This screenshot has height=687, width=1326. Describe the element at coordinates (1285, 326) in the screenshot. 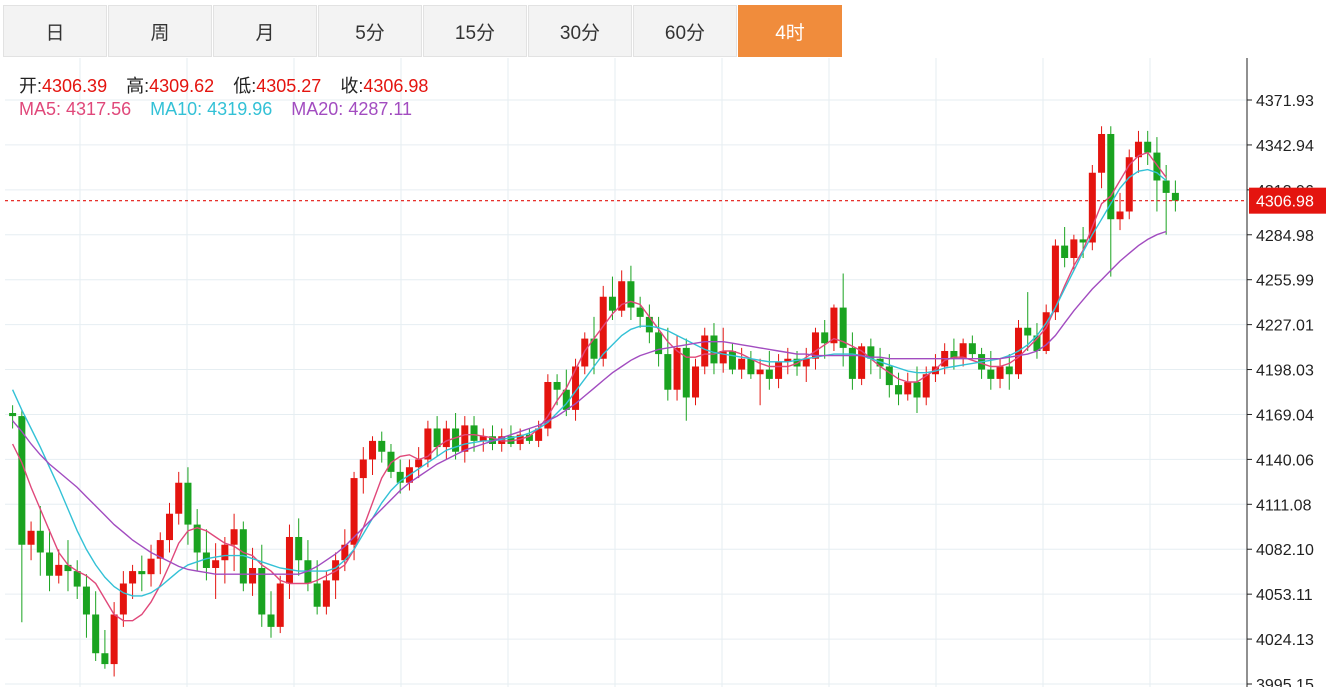

I see `y-tick-label-5: 4227.01` at that location.